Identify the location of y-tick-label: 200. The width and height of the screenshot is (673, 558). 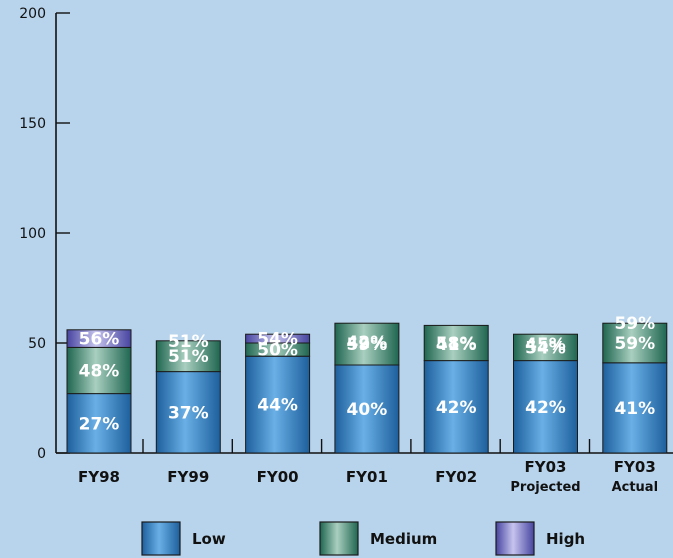
(32, 14).